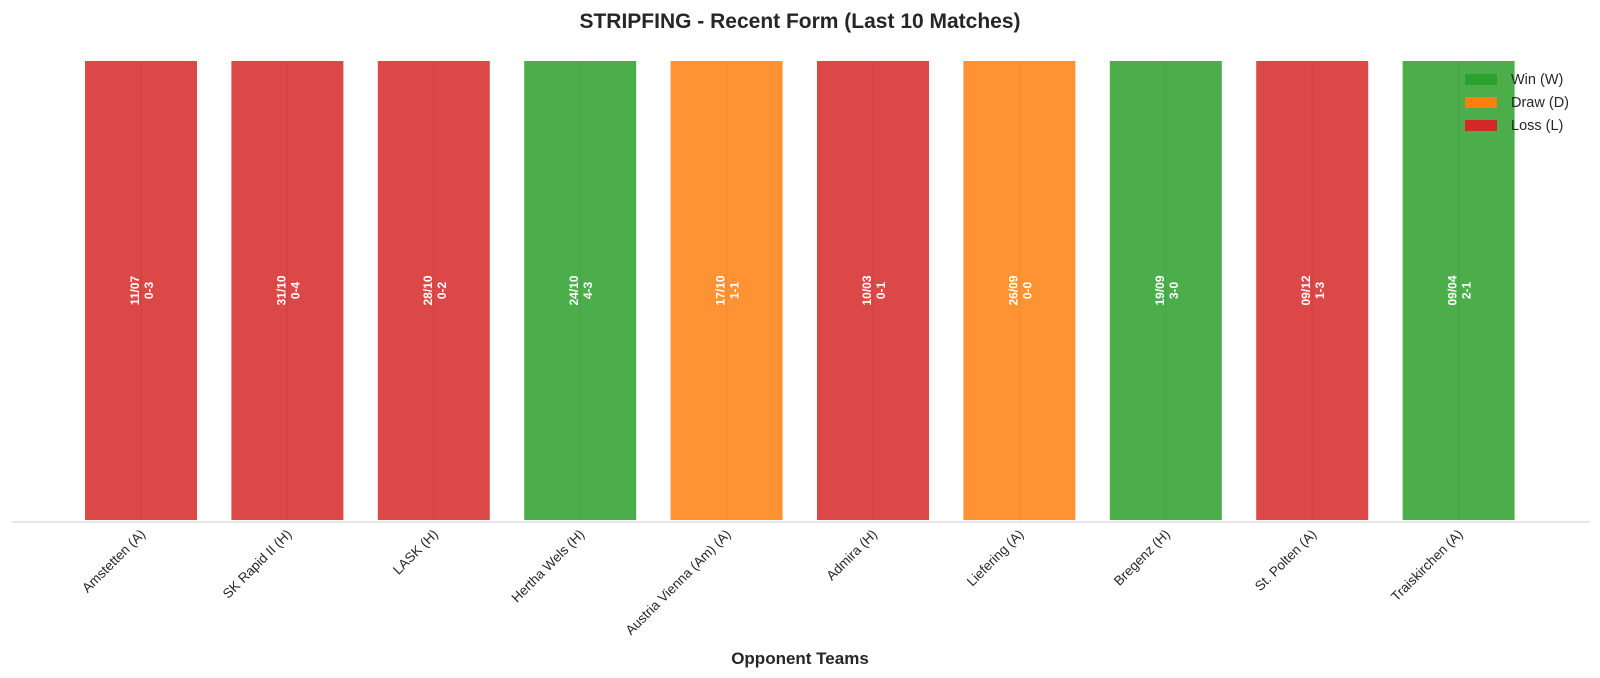  I want to click on x-tick-label: Amstetten (A), so click(113, 561).